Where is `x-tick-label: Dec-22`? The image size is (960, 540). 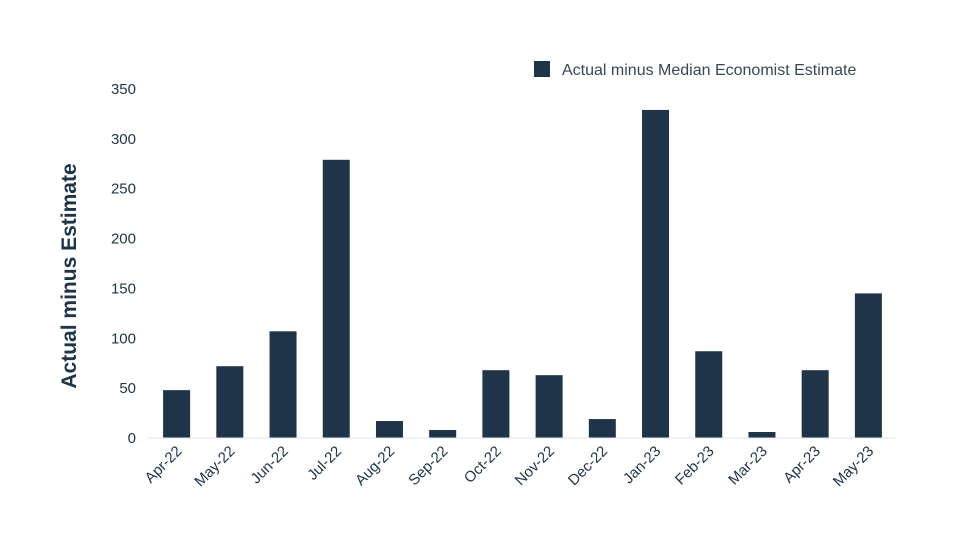 x-tick-label: Dec-22 is located at coordinates (588, 466).